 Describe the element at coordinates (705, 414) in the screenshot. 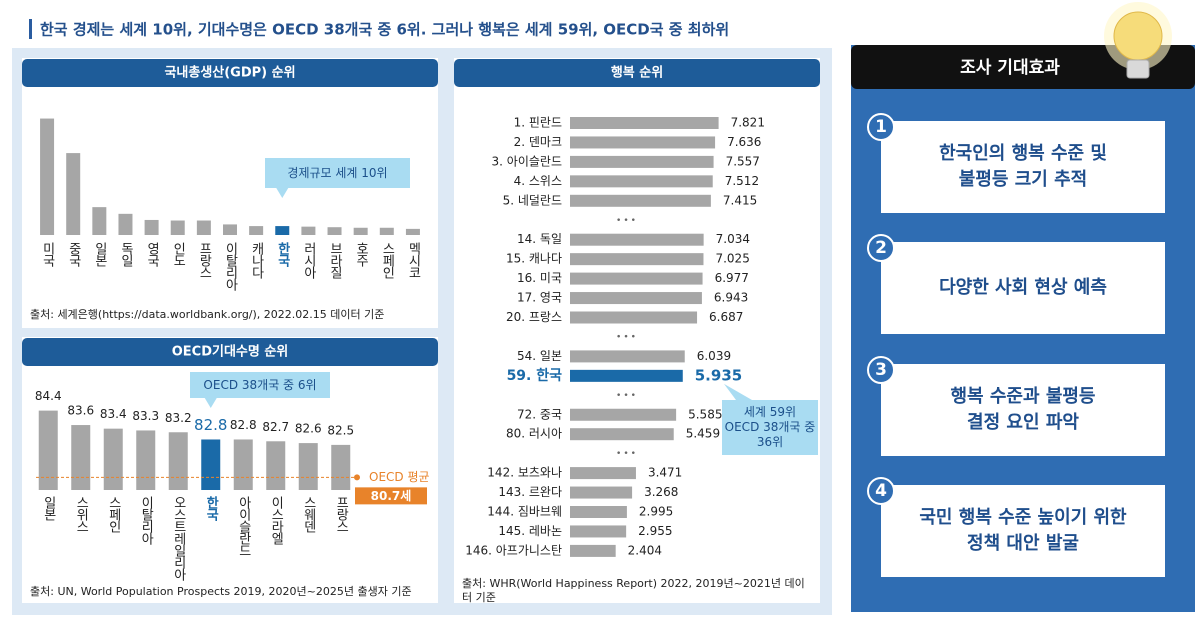

I see `data-label: 5.585` at that location.